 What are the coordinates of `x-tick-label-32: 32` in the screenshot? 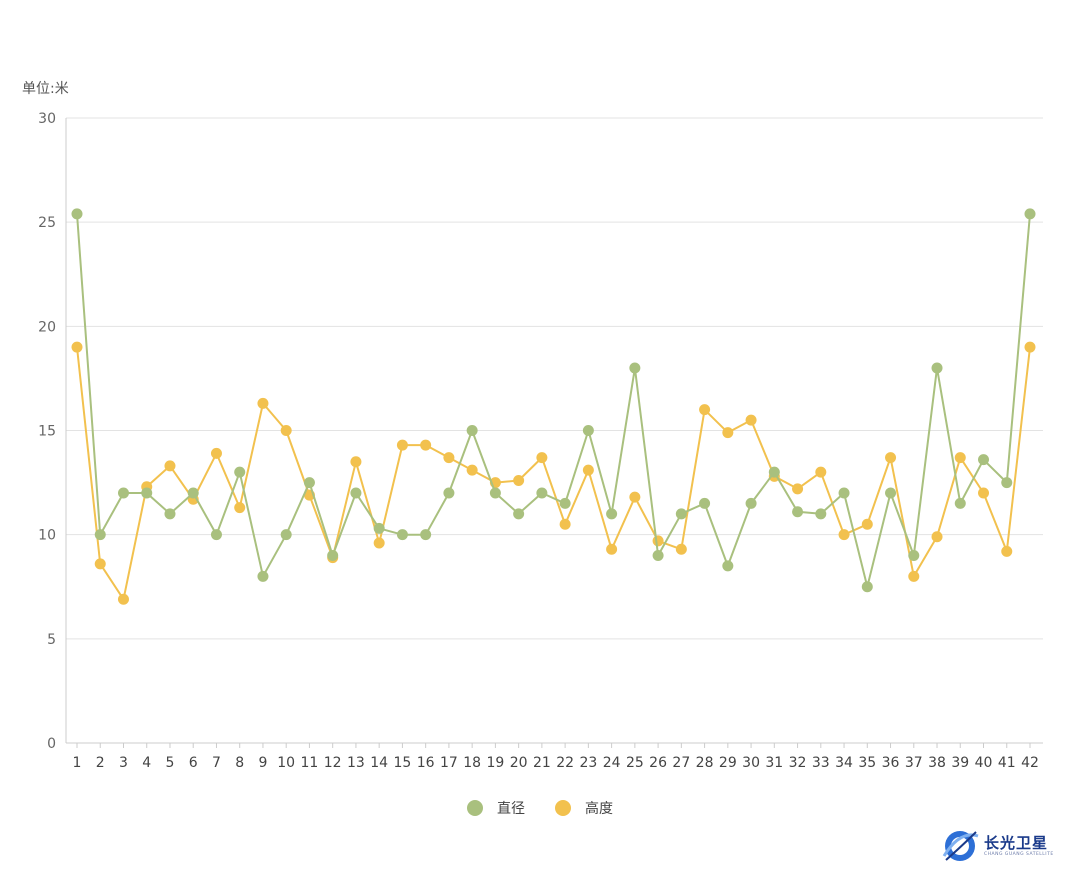 It's located at (798, 763).